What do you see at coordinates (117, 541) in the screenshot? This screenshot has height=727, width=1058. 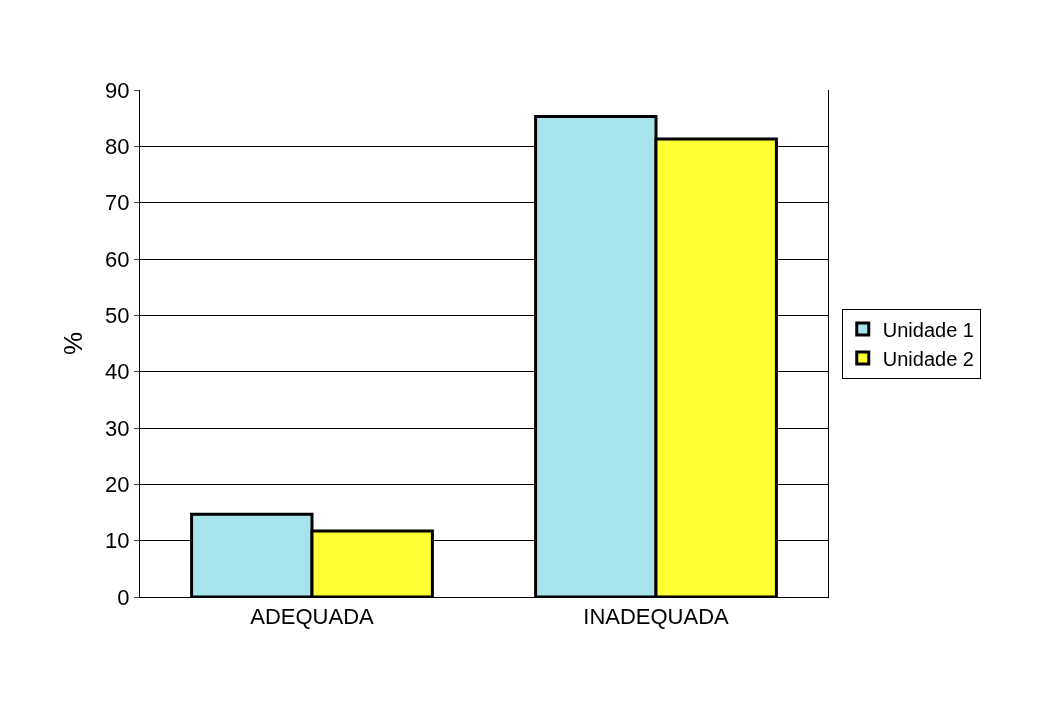 I see `y-tick-label: 10` at bounding box center [117, 541].